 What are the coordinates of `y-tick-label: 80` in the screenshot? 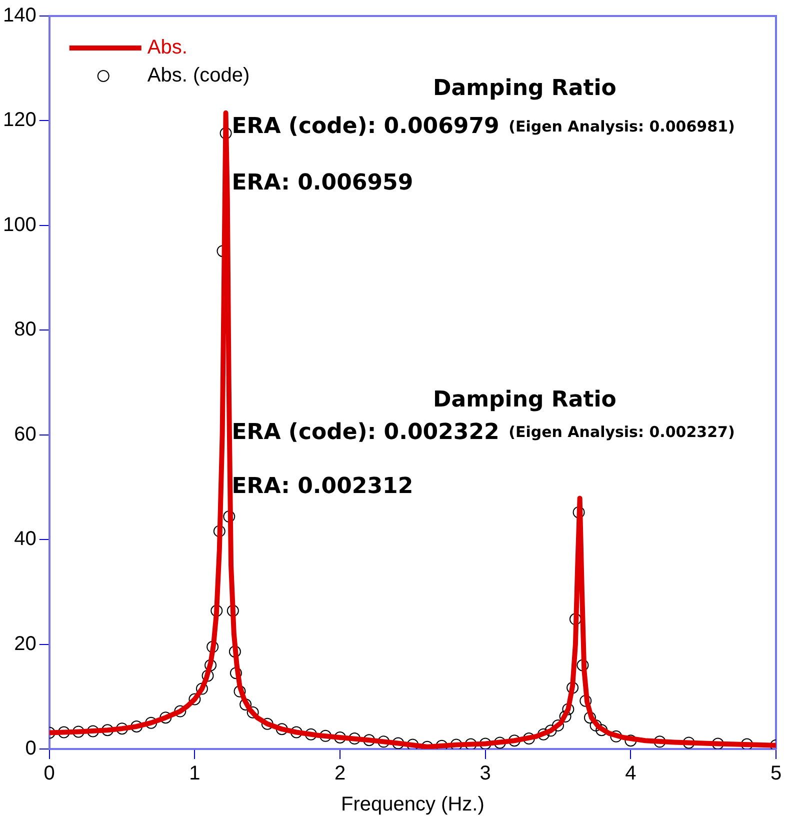 It's located at (25, 329).